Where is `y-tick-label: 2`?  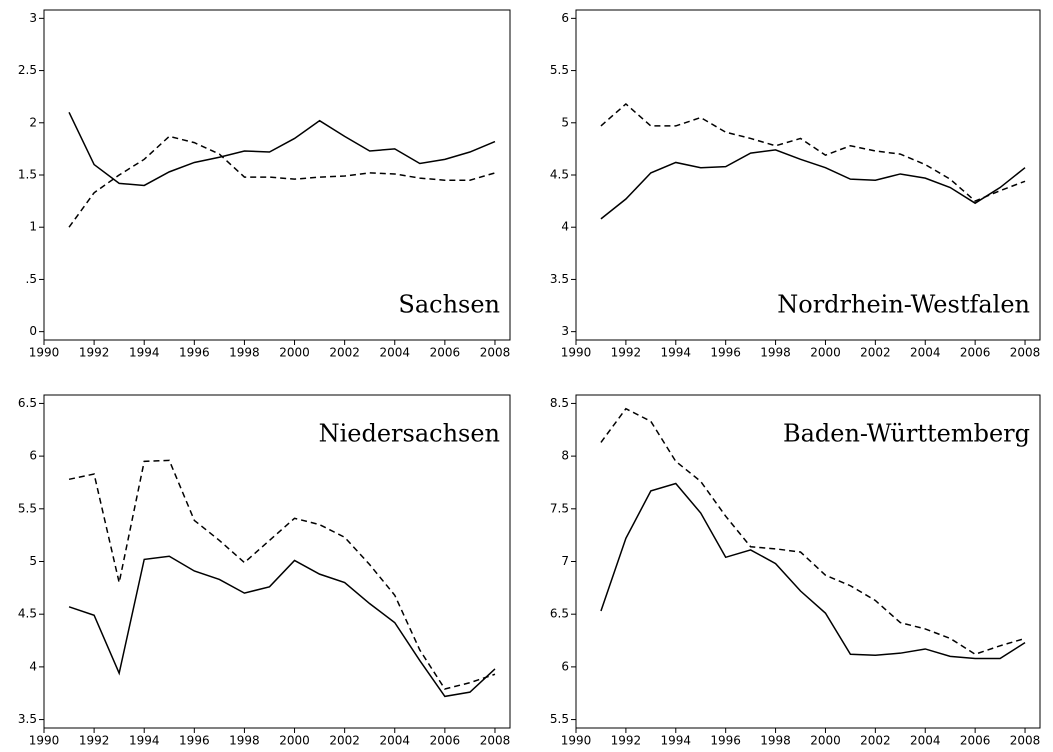
y-tick-label: 2 is located at coordinates (33, 122).